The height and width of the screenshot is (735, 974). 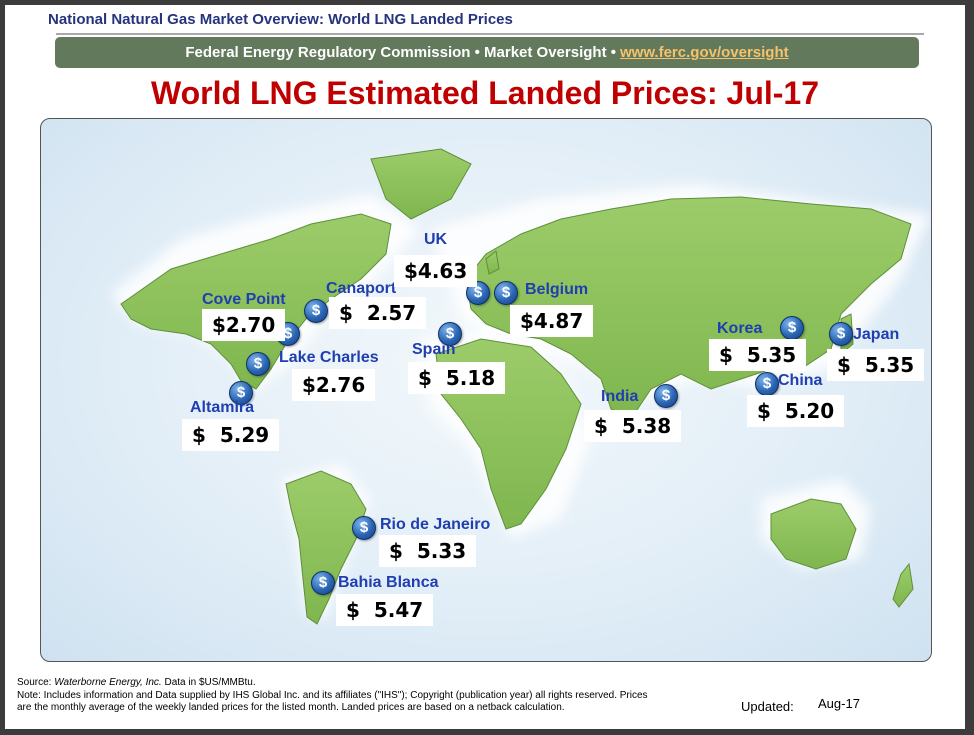 I want to click on location-label-spain: Spain, so click(x=434, y=349).